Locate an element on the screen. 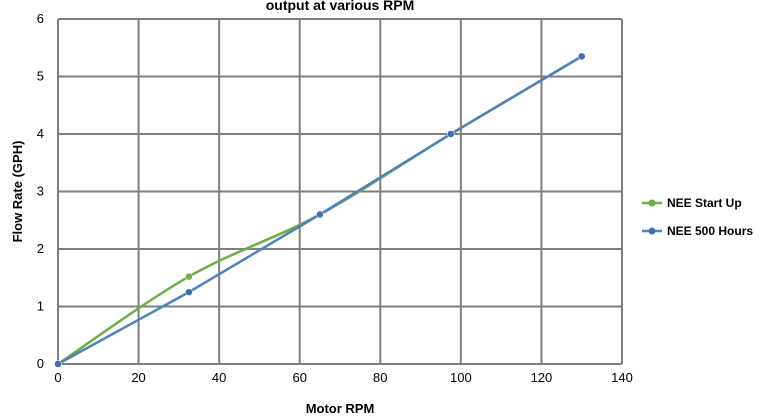  y-tick-label: 4 is located at coordinates (40, 133).